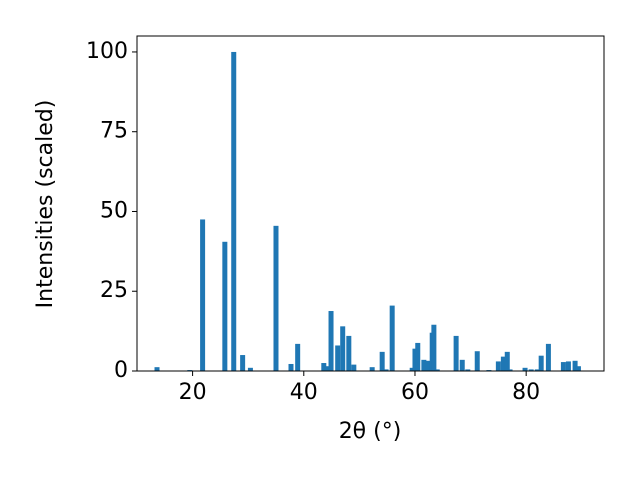 This screenshot has height=480, width=640. What do you see at coordinates (370, 431) in the screenshot?
I see `x-axis-label: 2θ (°)` at bounding box center [370, 431].